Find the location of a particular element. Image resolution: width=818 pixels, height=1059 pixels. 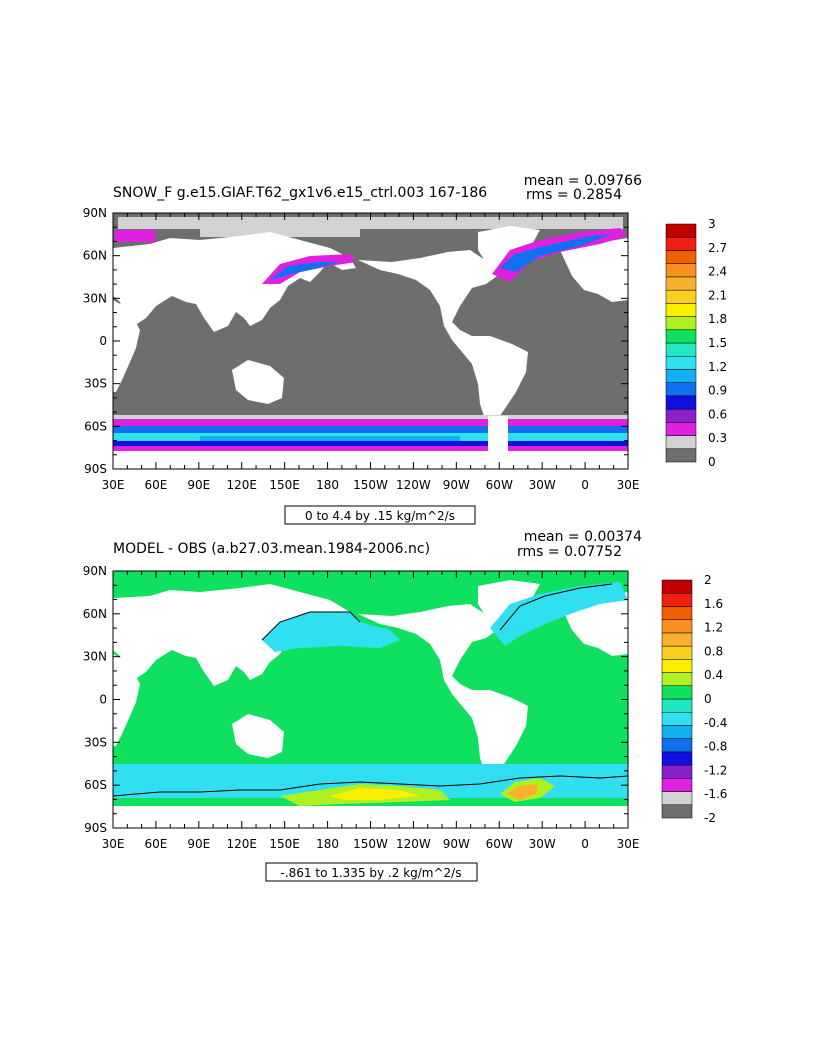

panel2-land-americas is located at coordinates (443, 691).